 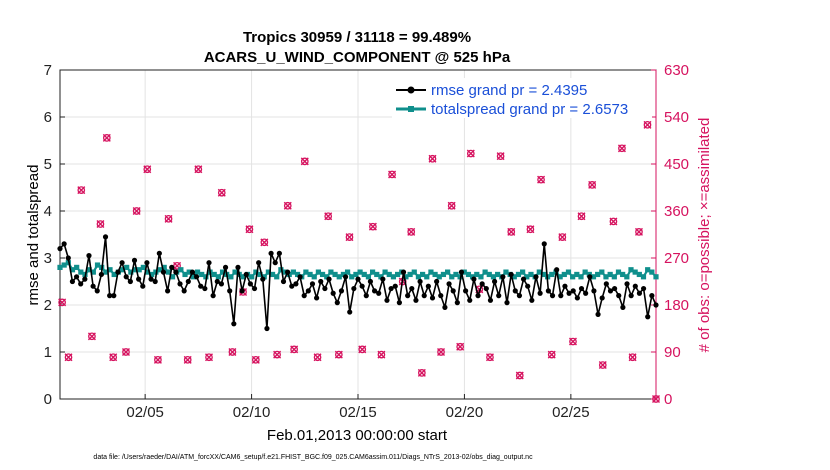 What do you see at coordinates (48, 399) in the screenshot?
I see `y-tick-label-left: 0` at bounding box center [48, 399].